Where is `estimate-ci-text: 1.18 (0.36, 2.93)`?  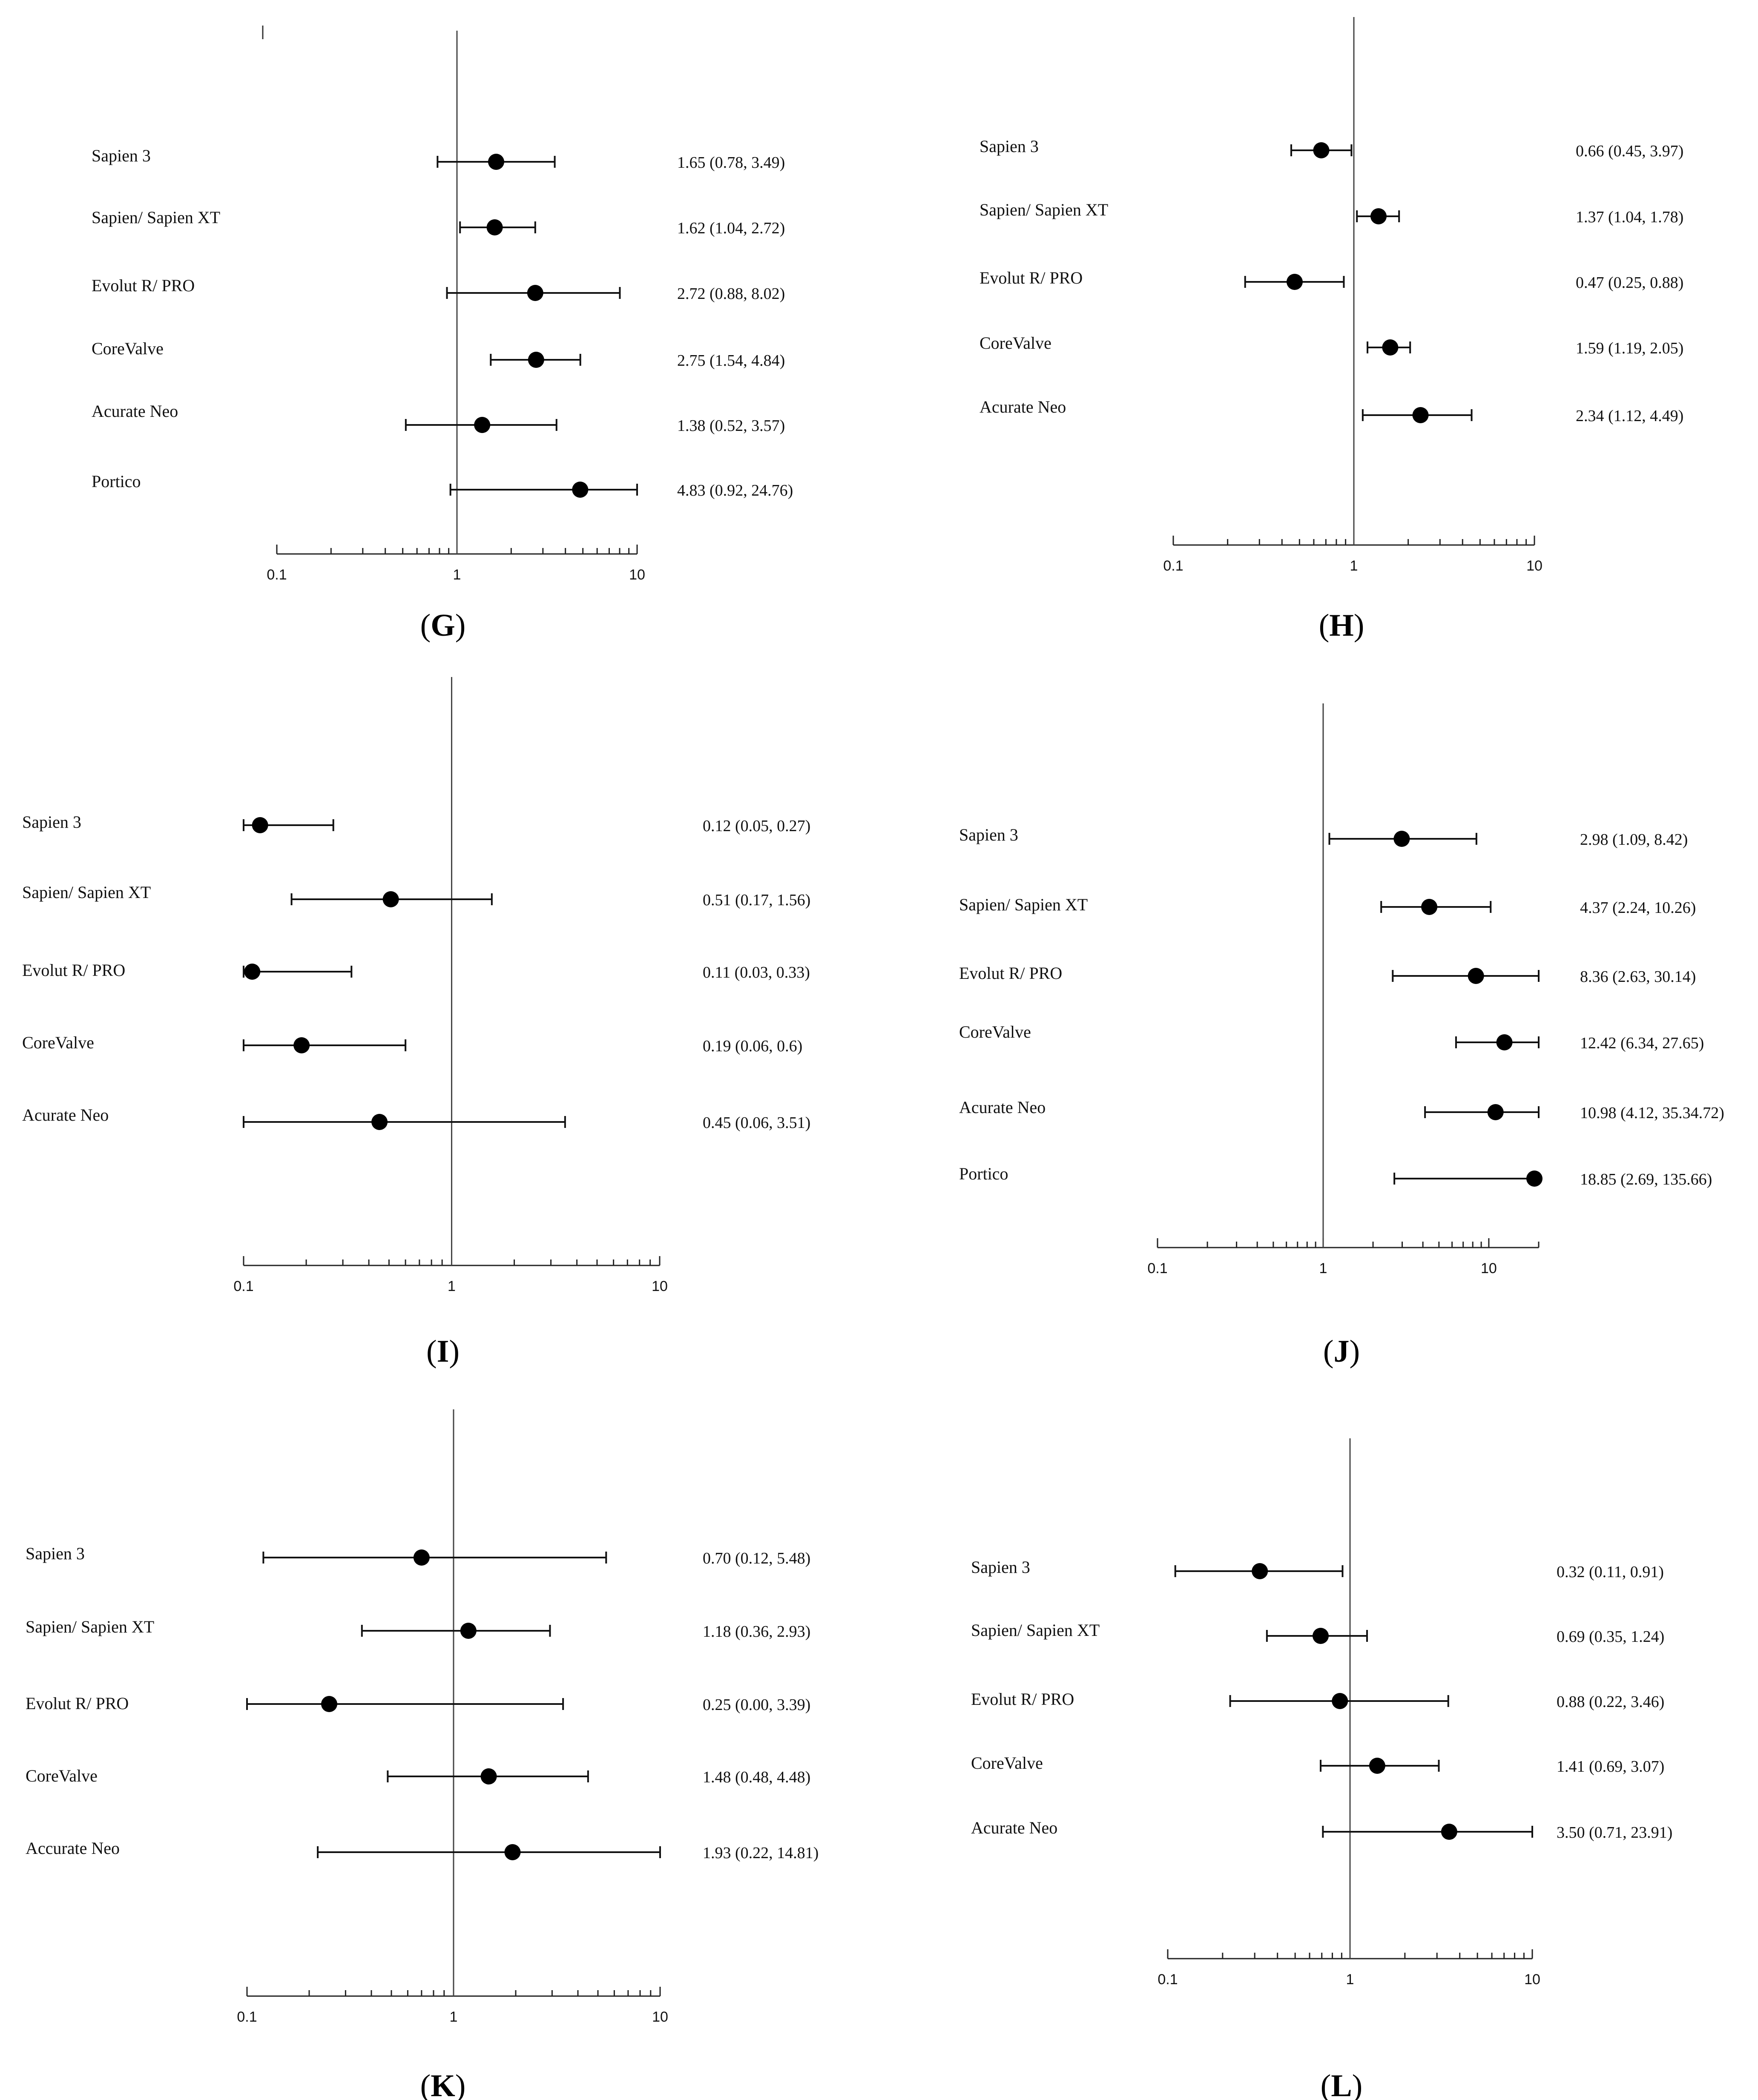
estimate-ci-text: 1.18 (0.36, 2.93) is located at coordinates (756, 1632).